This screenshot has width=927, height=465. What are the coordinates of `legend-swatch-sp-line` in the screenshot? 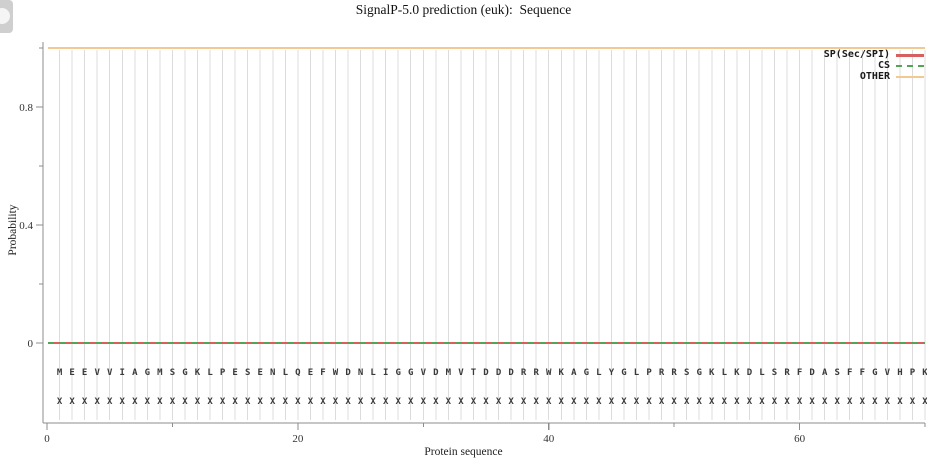 It's located at (910, 55).